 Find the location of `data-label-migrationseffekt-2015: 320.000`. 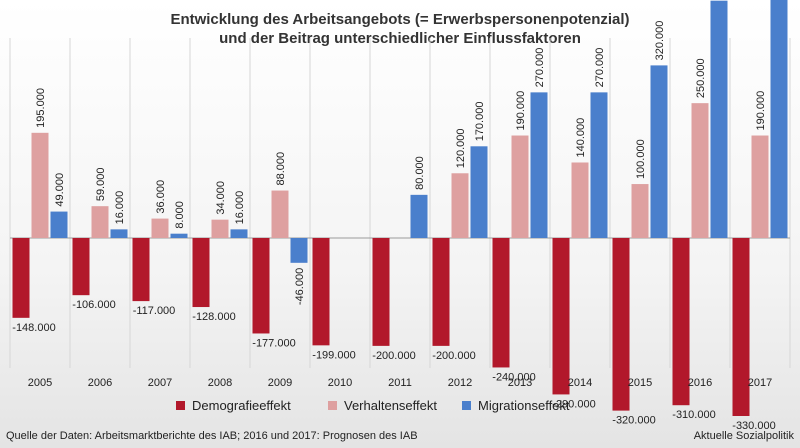

data-label-migrationseffekt-2015: 320.000 is located at coordinates (660, 41).